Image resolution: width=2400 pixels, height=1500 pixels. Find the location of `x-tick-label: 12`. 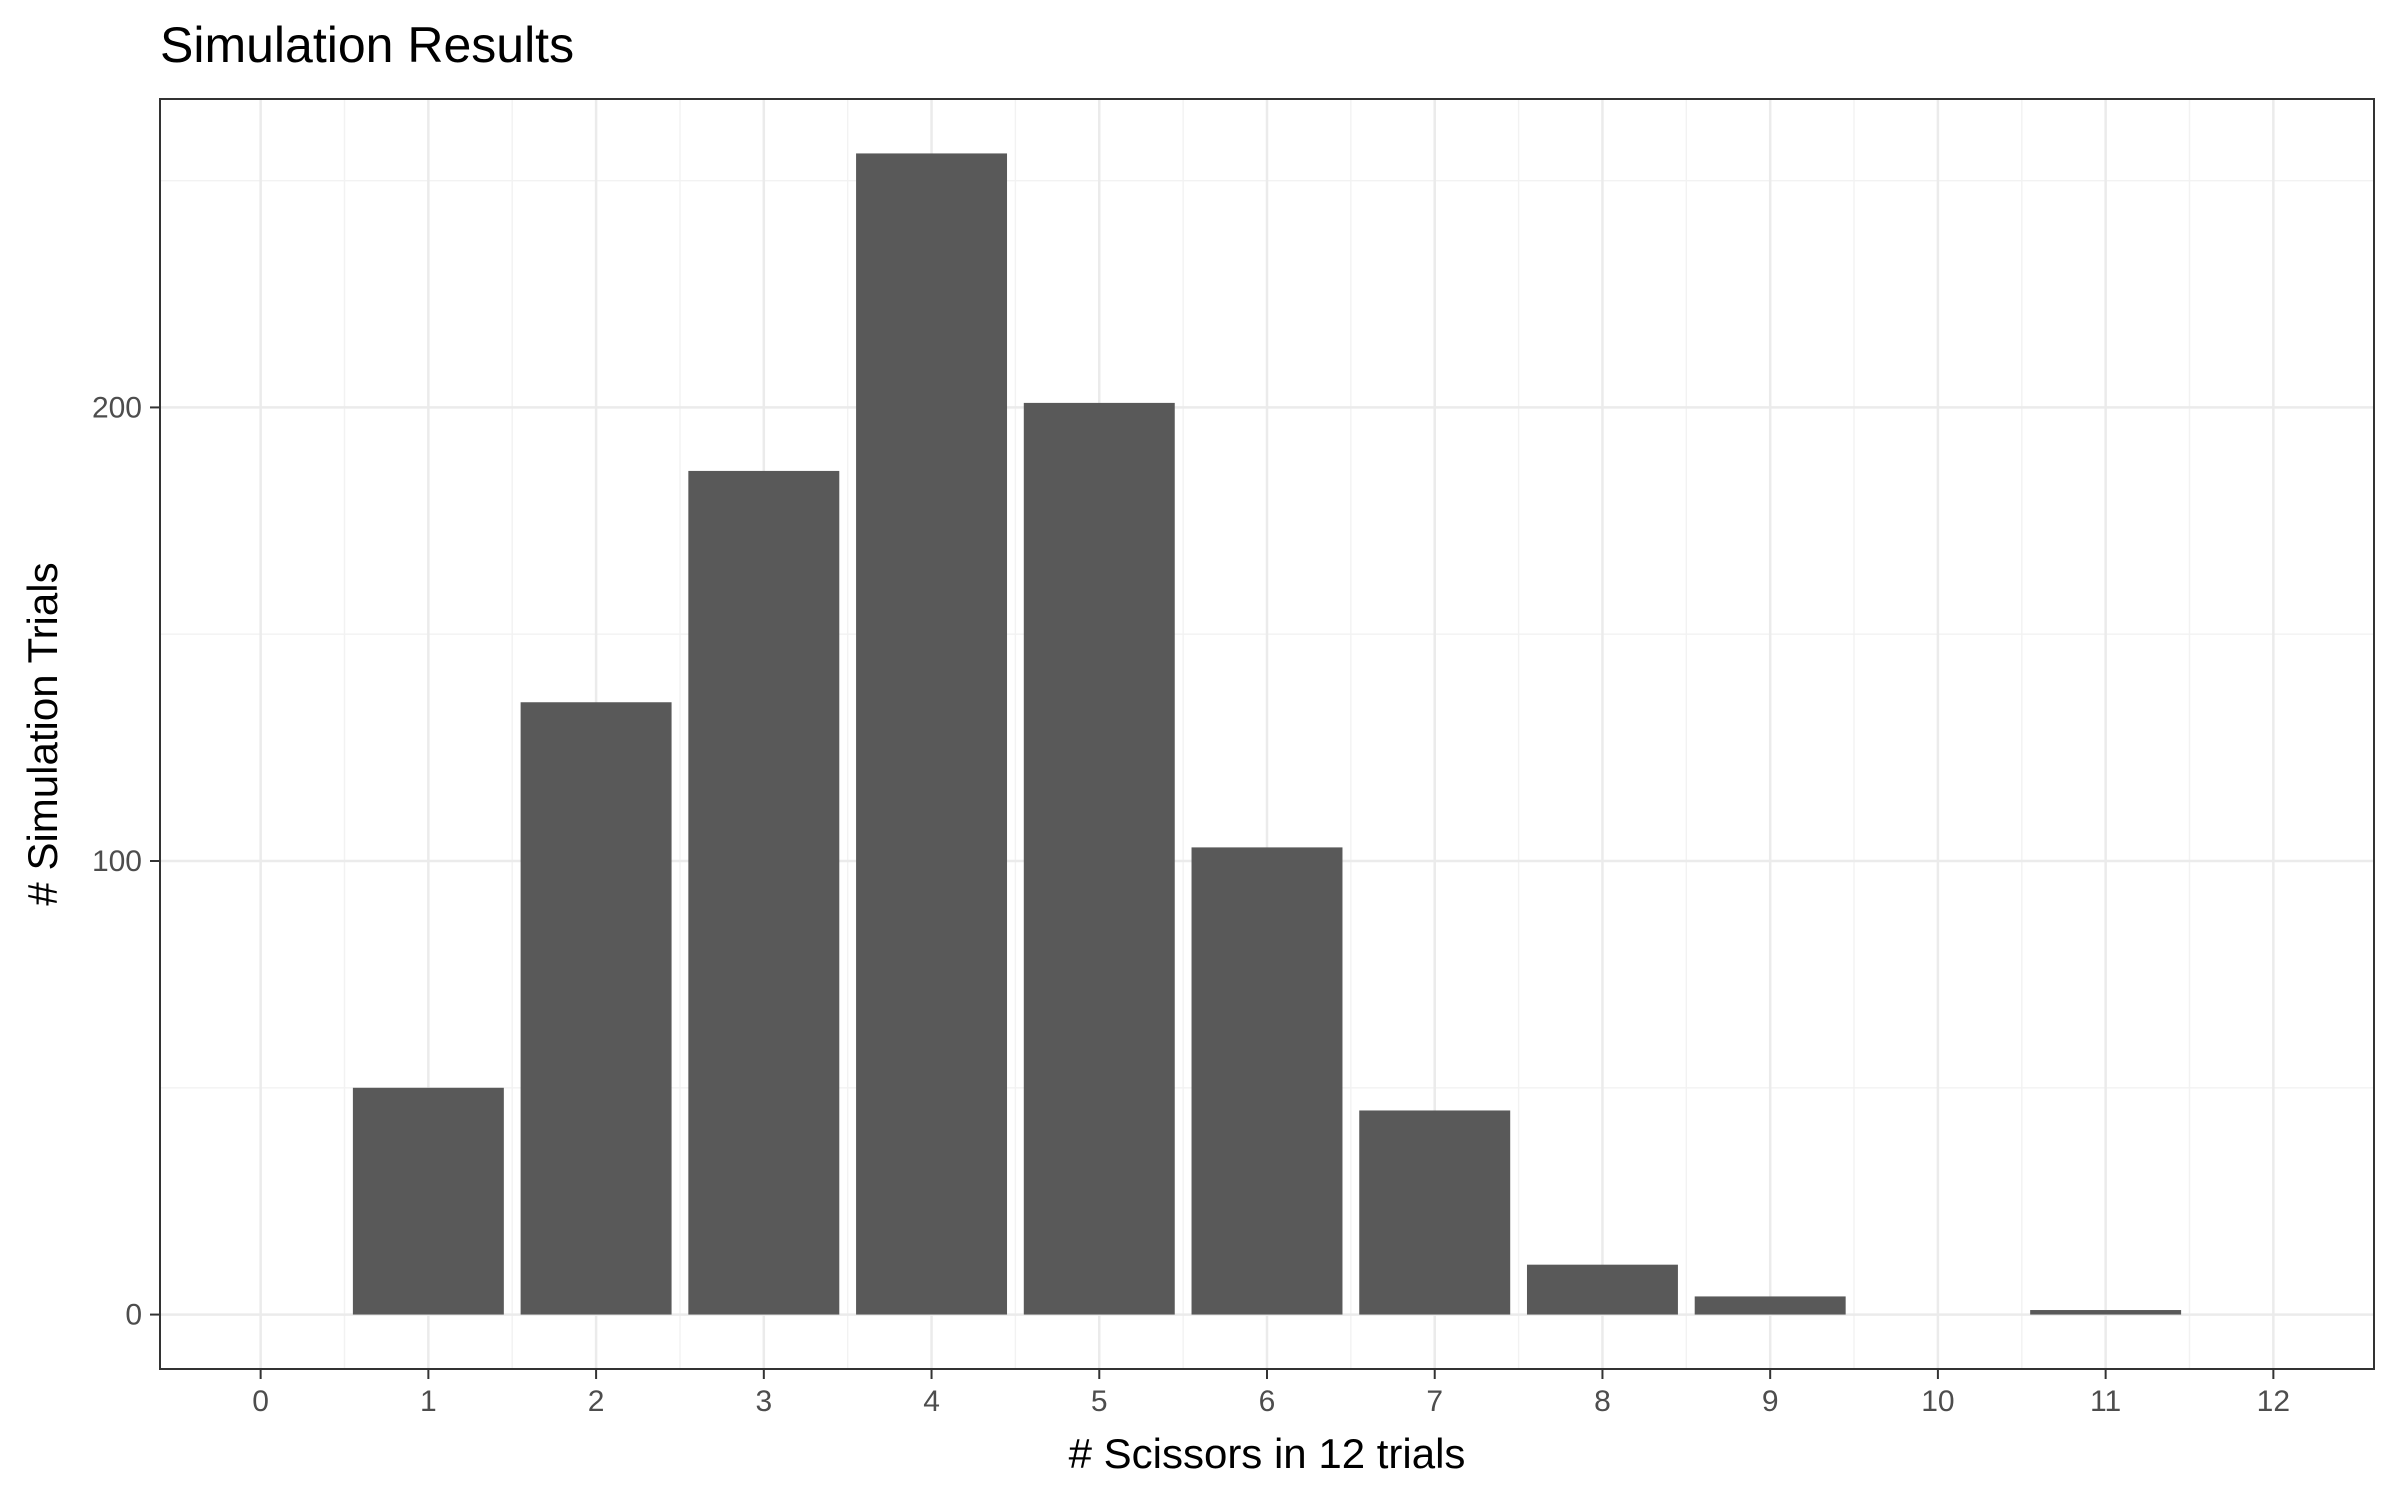

x-tick-label: 12 is located at coordinates (2273, 1401).